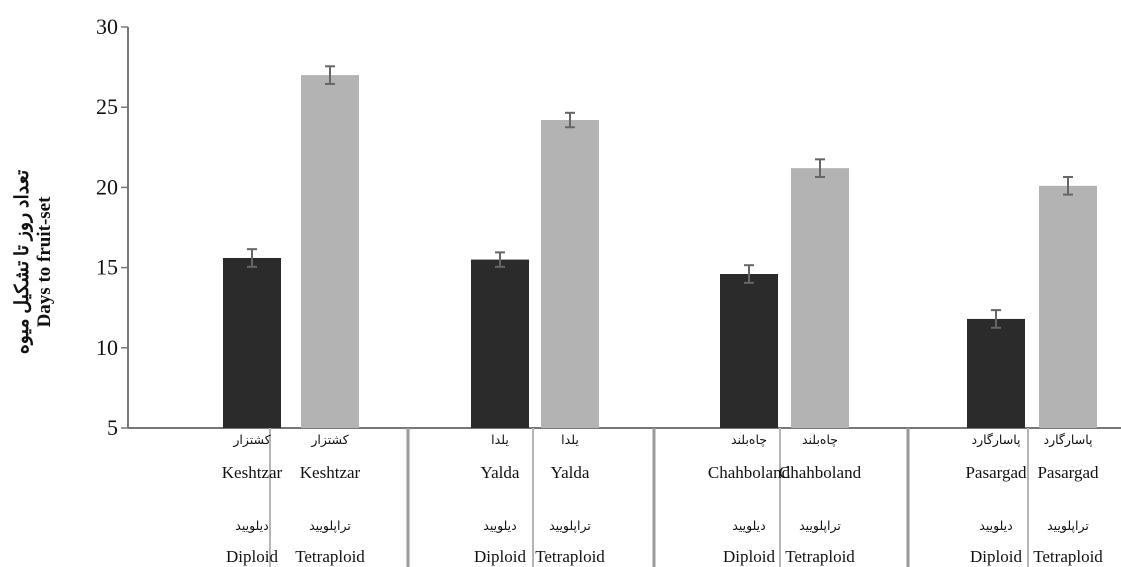  Describe the element at coordinates (107, 186) in the screenshot. I see `y-tick-label: 20` at that location.